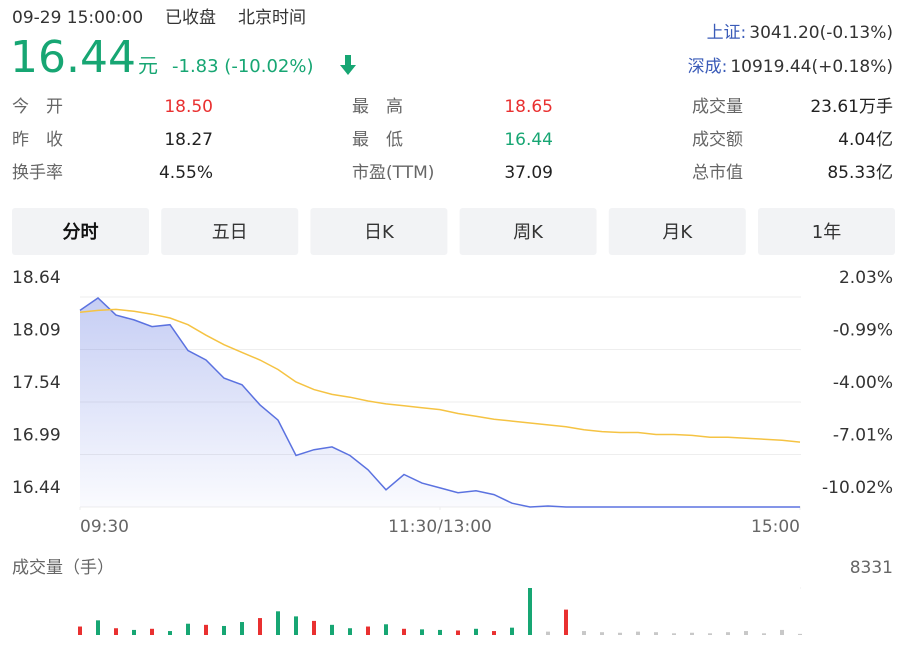  Describe the element at coordinates (104, 527) in the screenshot. I see `x-tick-label: 09:30` at that location.